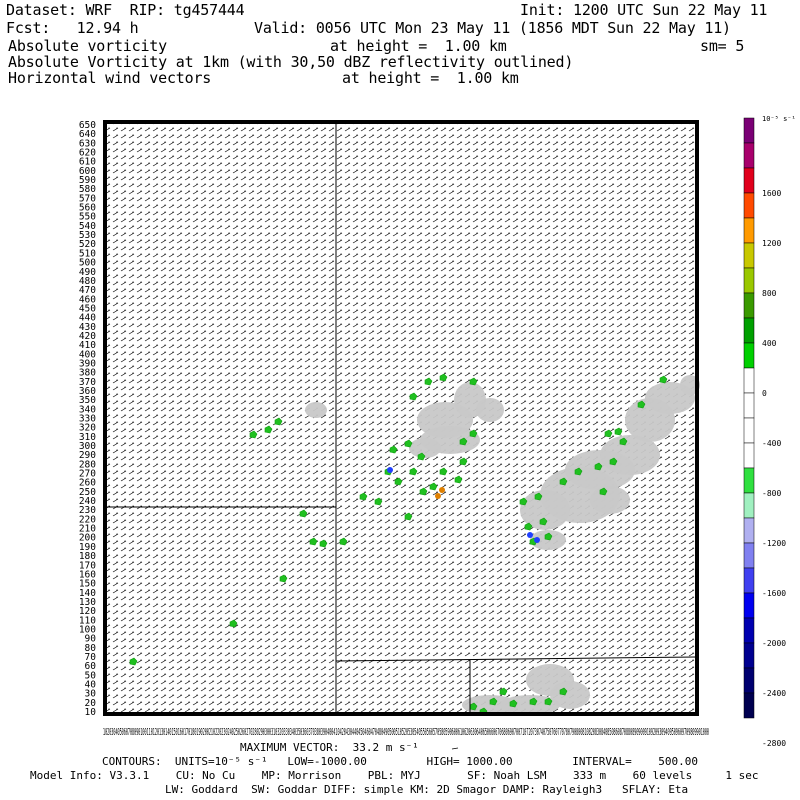 The height and width of the screenshot is (800, 800). I want to click on y-axis-label: 120, so click(87, 611).